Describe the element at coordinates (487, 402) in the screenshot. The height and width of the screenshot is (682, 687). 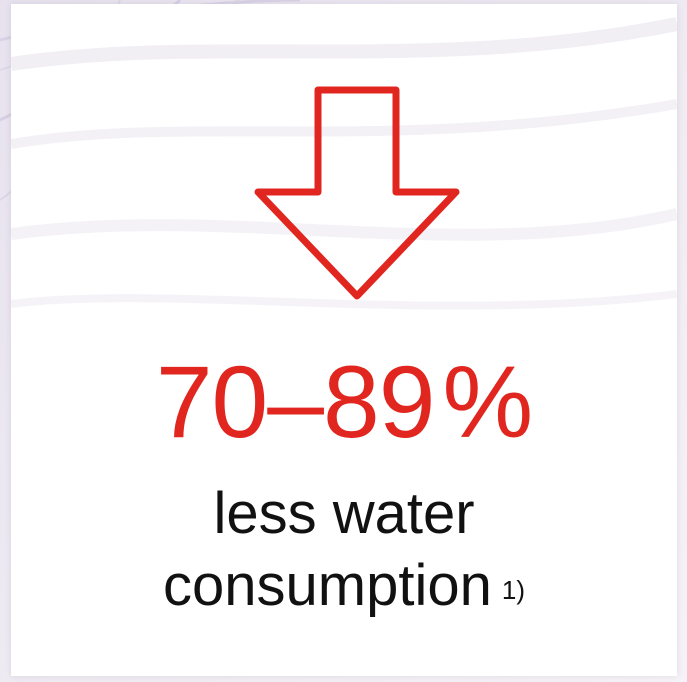
I see `percent-unit: %` at that location.